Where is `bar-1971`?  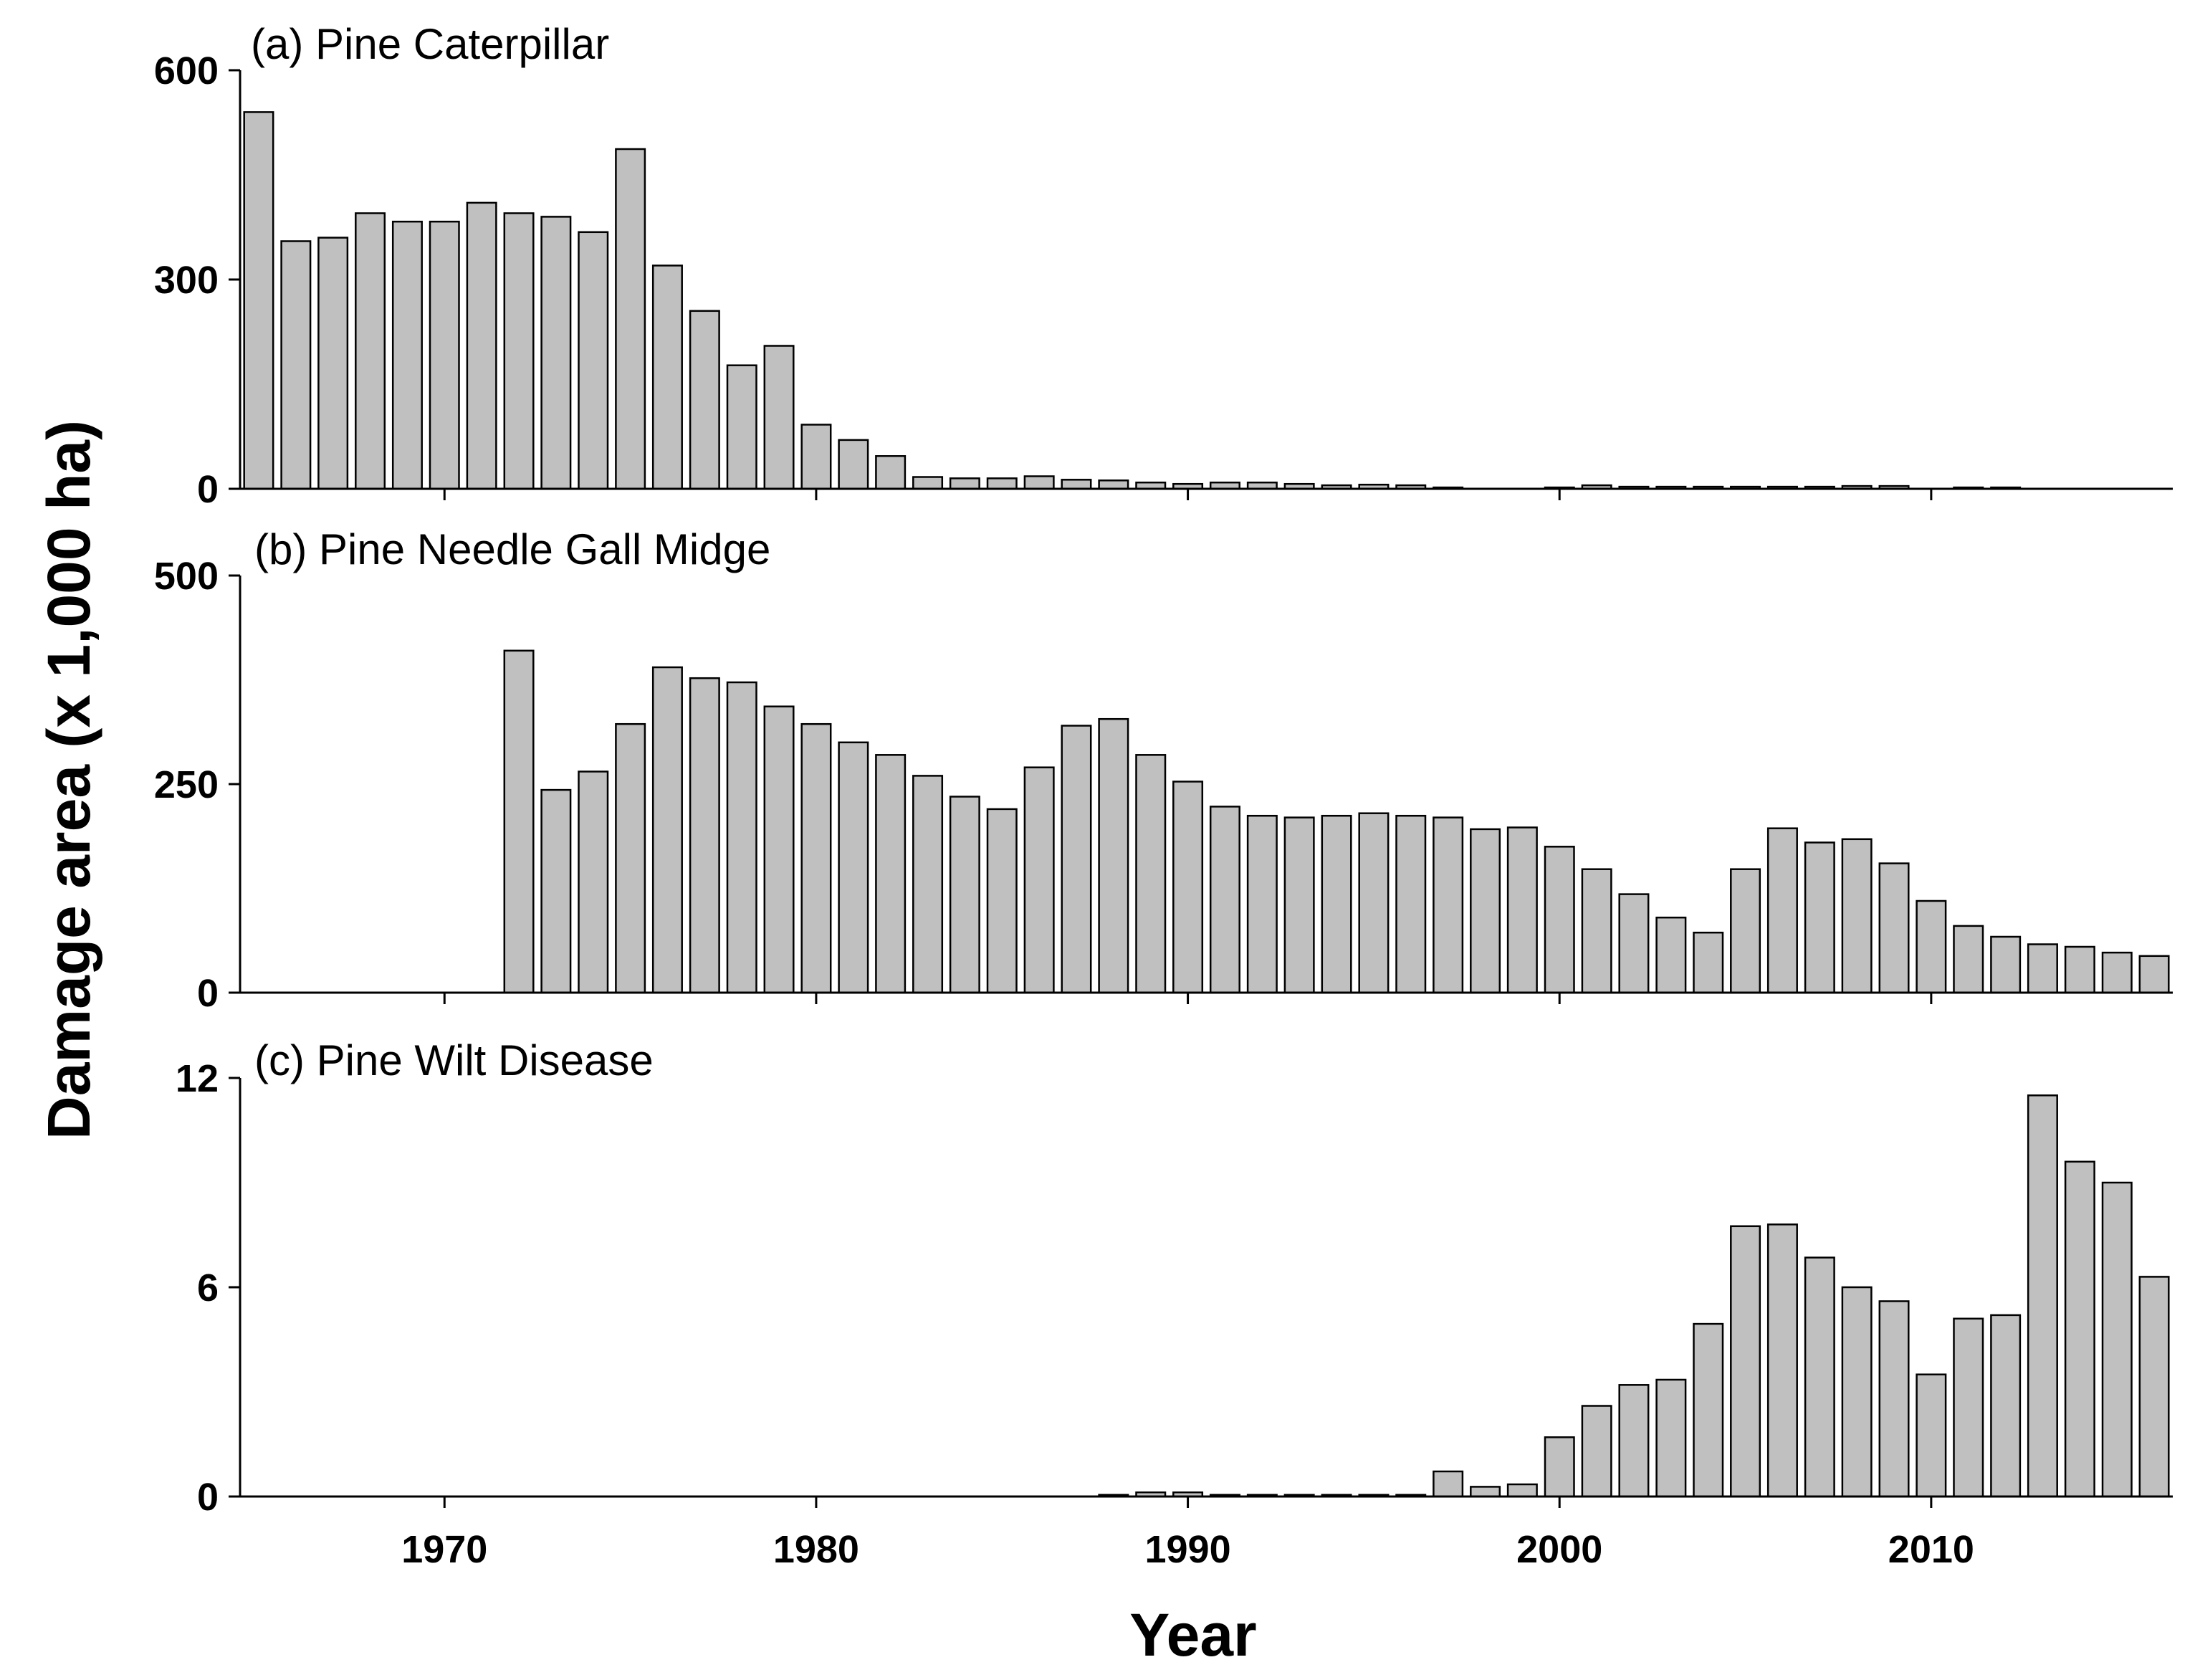 bar-1971 is located at coordinates (481, 345).